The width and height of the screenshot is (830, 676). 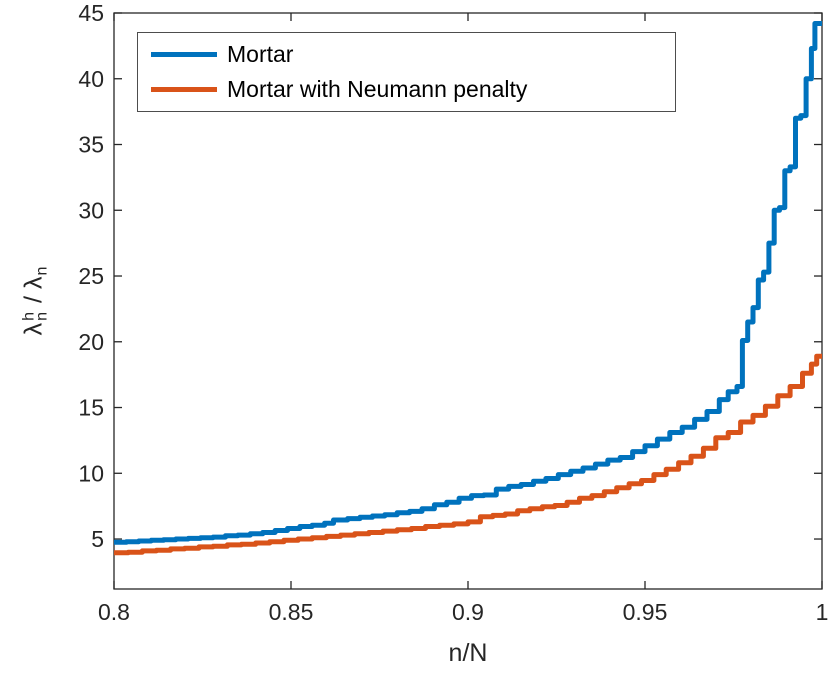 What do you see at coordinates (291, 612) in the screenshot?
I see `x-tick-label: 0.85` at bounding box center [291, 612].